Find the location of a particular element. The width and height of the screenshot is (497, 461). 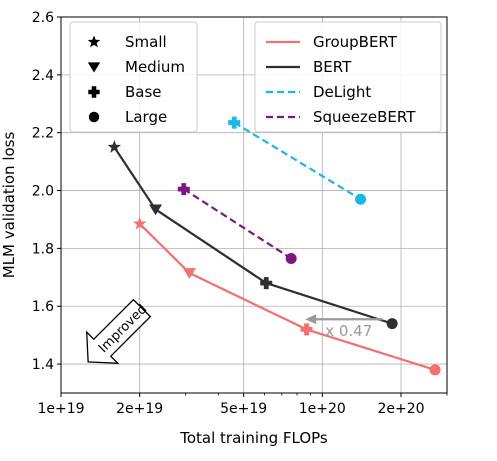

series-legend: GroupBERT BERT DeLight SqueezeBERT is located at coordinates (348, 77).